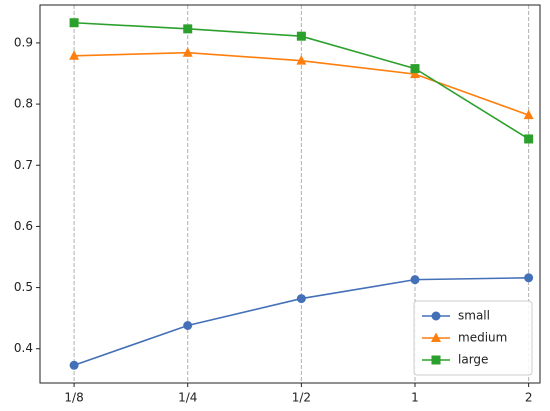  What do you see at coordinates (23, 226) in the screenshot?
I see `y-tick-label: 0.6` at bounding box center [23, 226].